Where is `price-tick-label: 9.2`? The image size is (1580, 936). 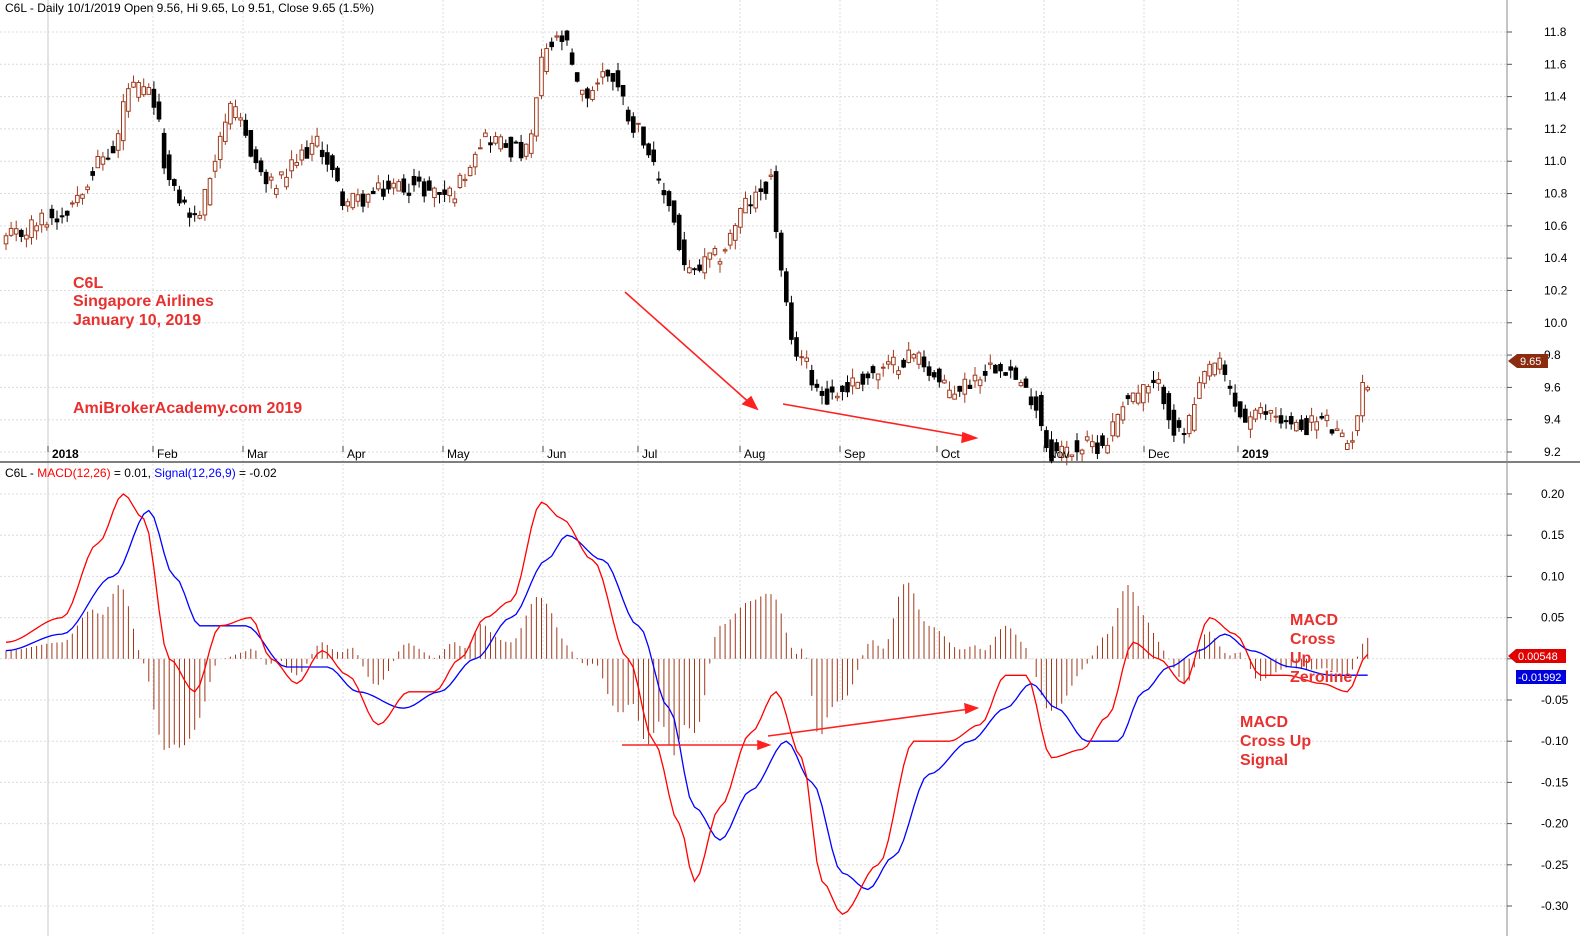
price-tick-label: 9.2 is located at coordinates (1552, 452).